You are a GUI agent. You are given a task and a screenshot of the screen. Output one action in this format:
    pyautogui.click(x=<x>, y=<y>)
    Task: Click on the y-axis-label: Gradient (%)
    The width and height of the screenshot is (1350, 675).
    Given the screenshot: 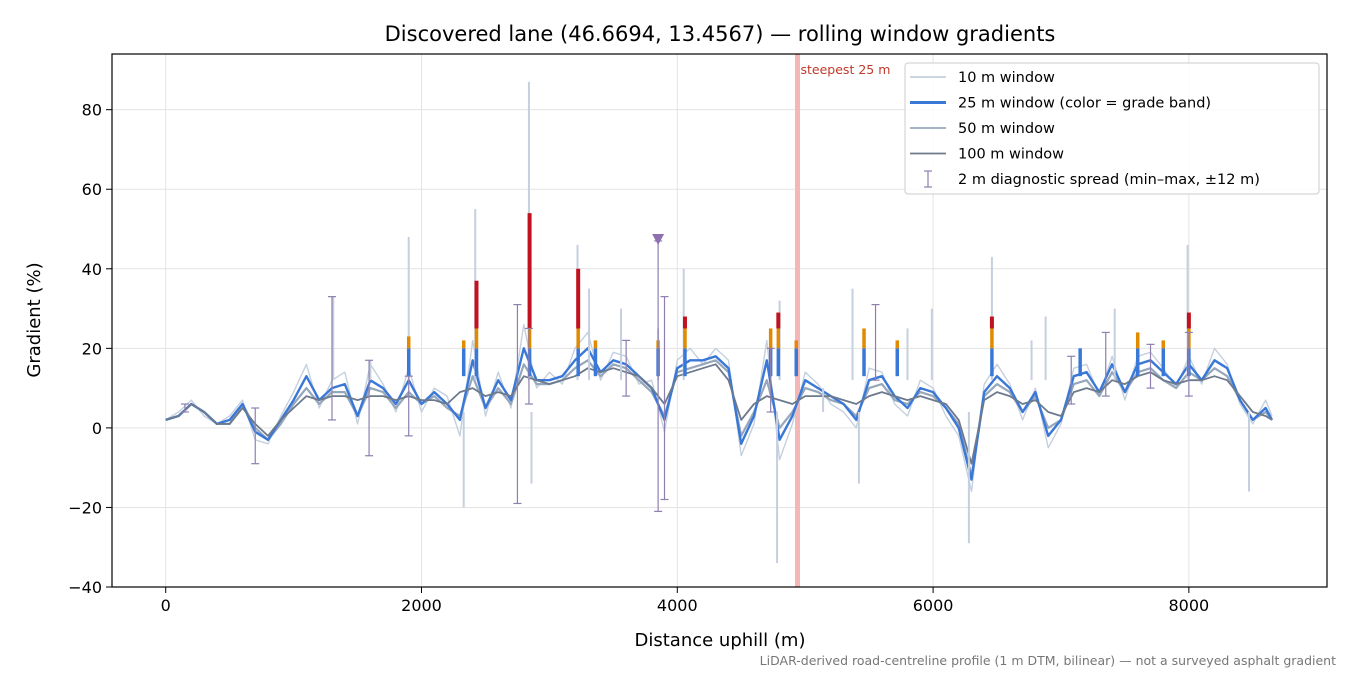 What is the action you would take?
    pyautogui.click(x=34, y=319)
    